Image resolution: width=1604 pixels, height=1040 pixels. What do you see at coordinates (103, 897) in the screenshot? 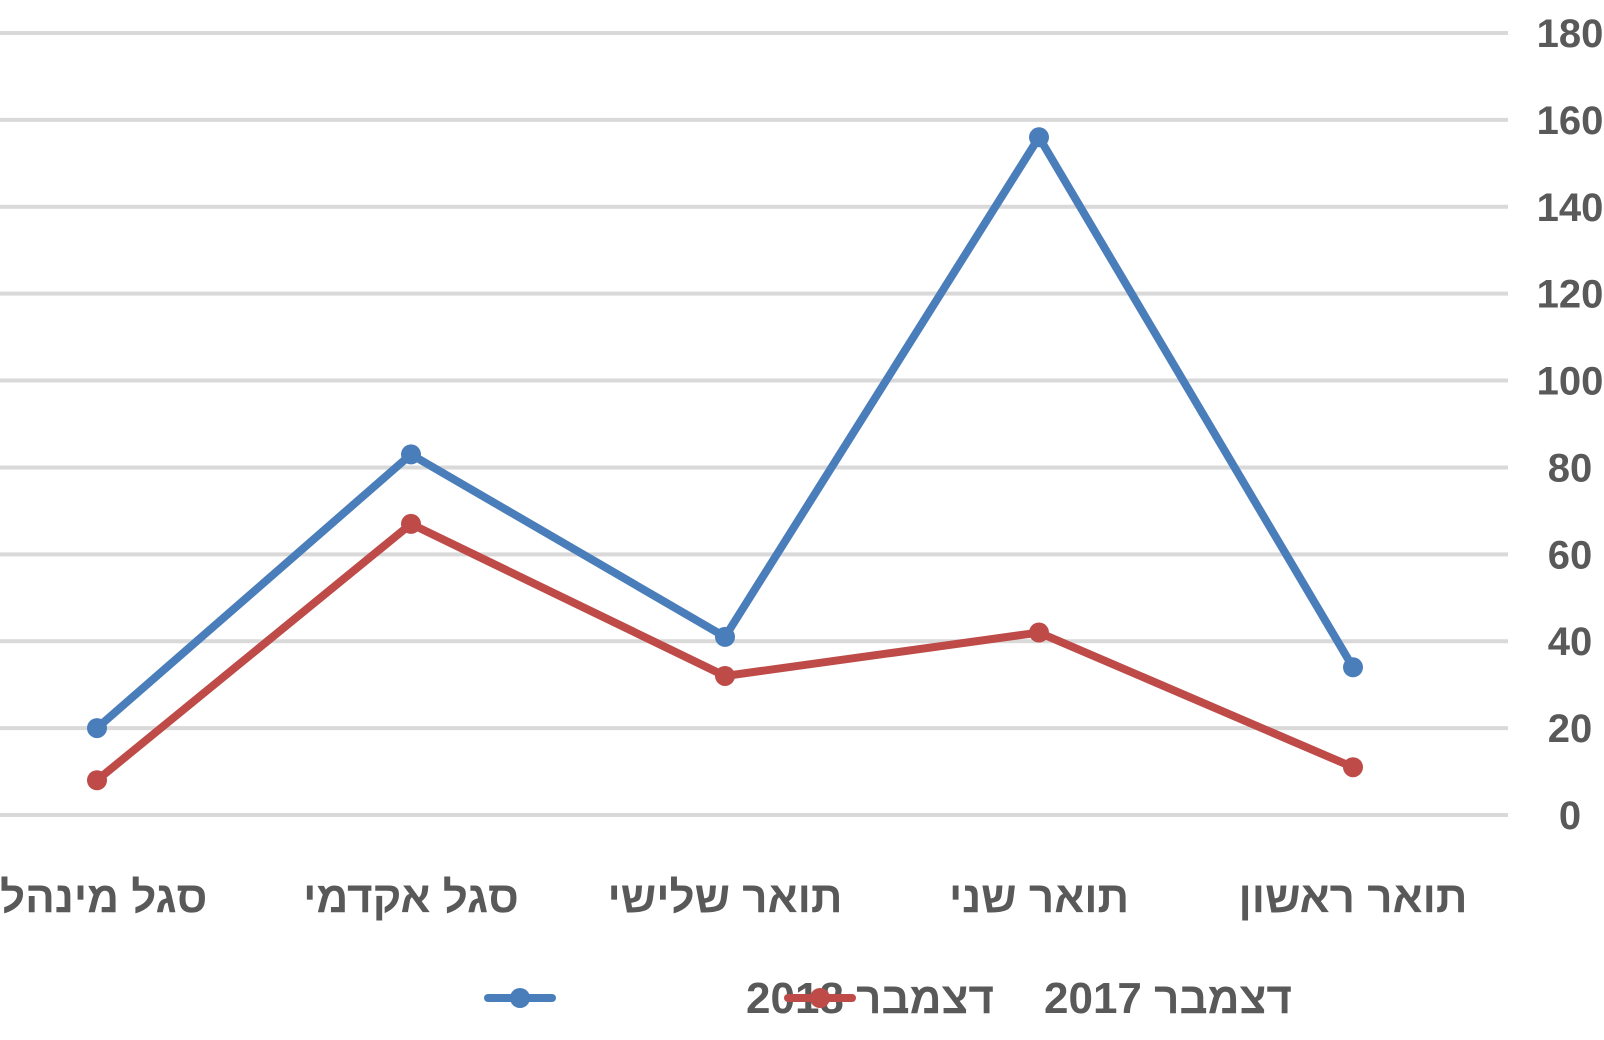
I see `x-tick-label: סגל מינהלי` at bounding box center [103, 897].